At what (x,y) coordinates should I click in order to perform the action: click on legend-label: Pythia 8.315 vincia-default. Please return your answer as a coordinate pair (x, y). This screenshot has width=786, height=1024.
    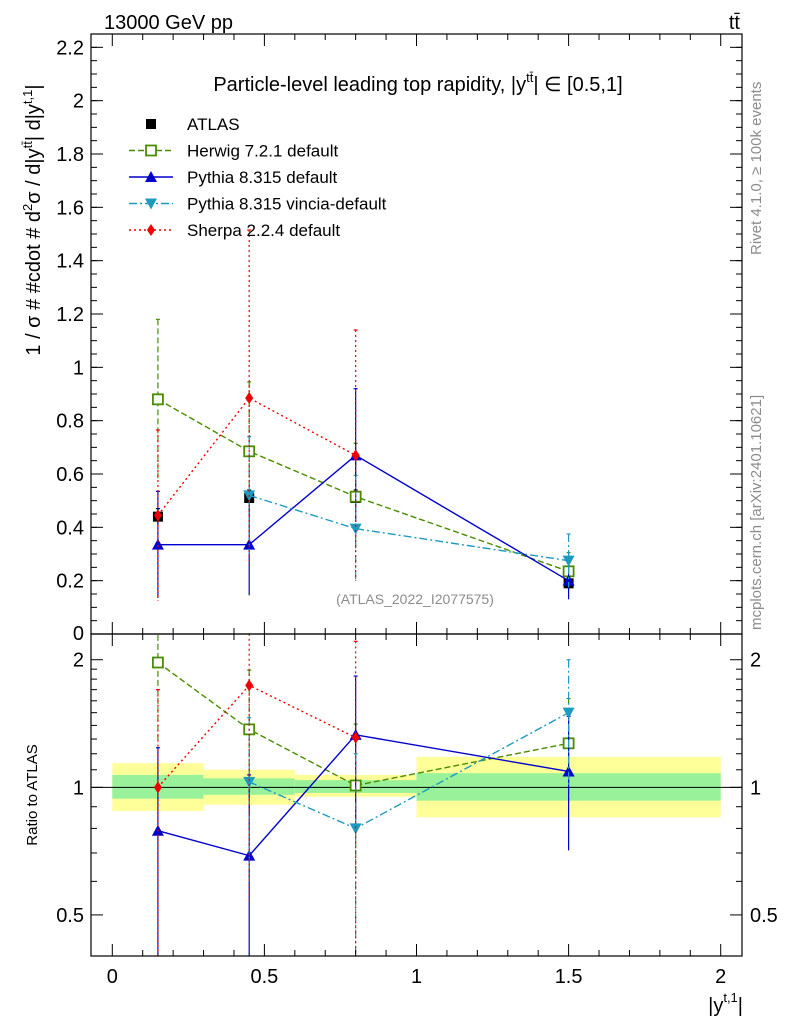
    Looking at the image, I should click on (287, 204).